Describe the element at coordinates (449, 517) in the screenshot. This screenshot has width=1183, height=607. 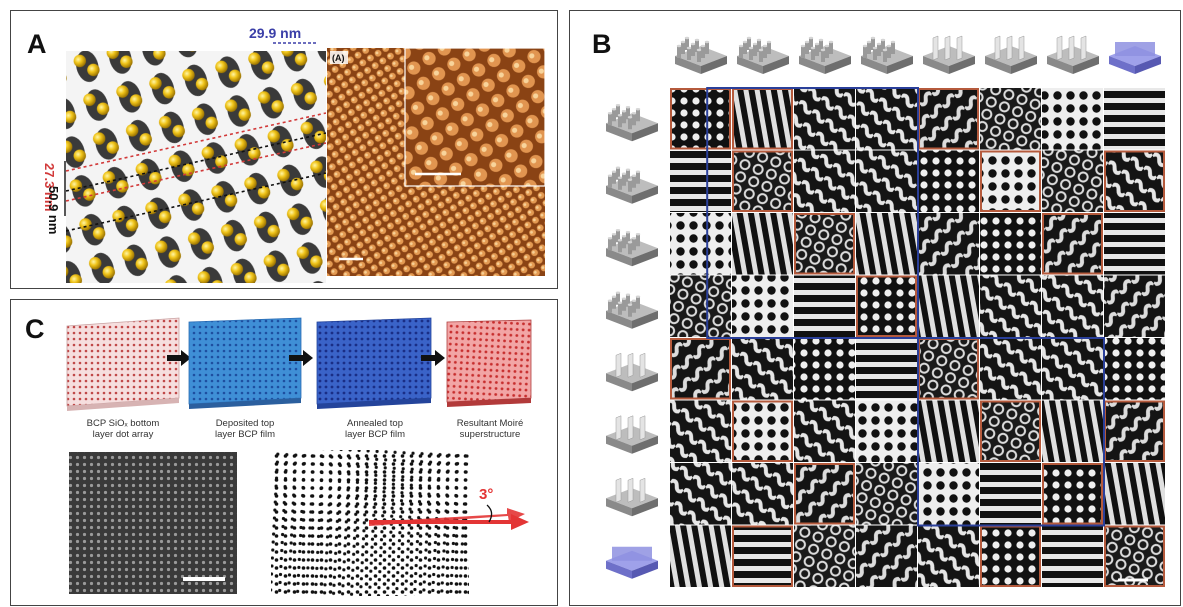
I see `rotation-arrow-icon` at that location.